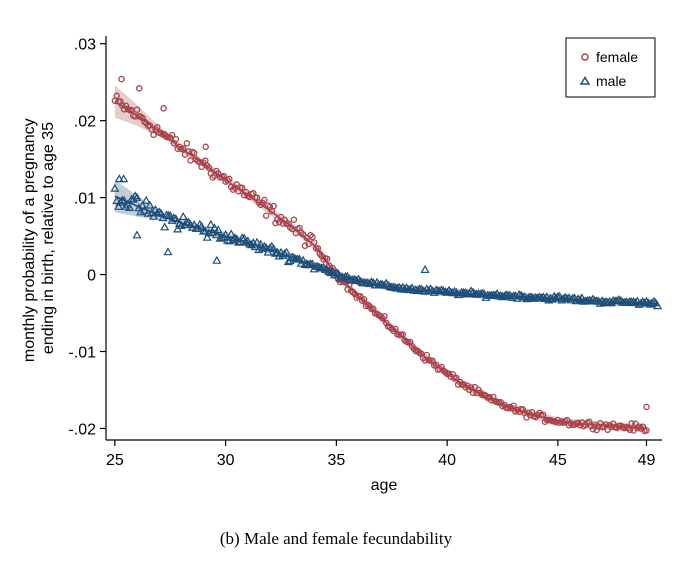  What do you see at coordinates (585, 57) in the screenshot?
I see `legend-female-marker` at bounding box center [585, 57].